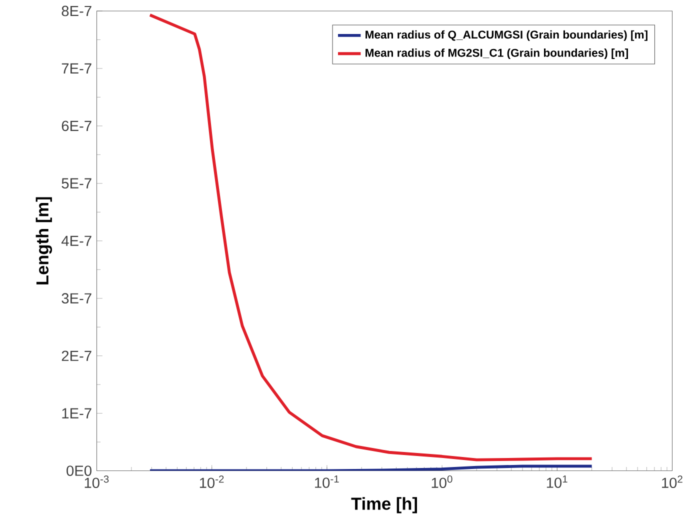 The width and height of the screenshot is (688, 530). What do you see at coordinates (327, 482) in the screenshot?
I see `x-tick-label: 10$^{-1}$` at bounding box center [327, 482].